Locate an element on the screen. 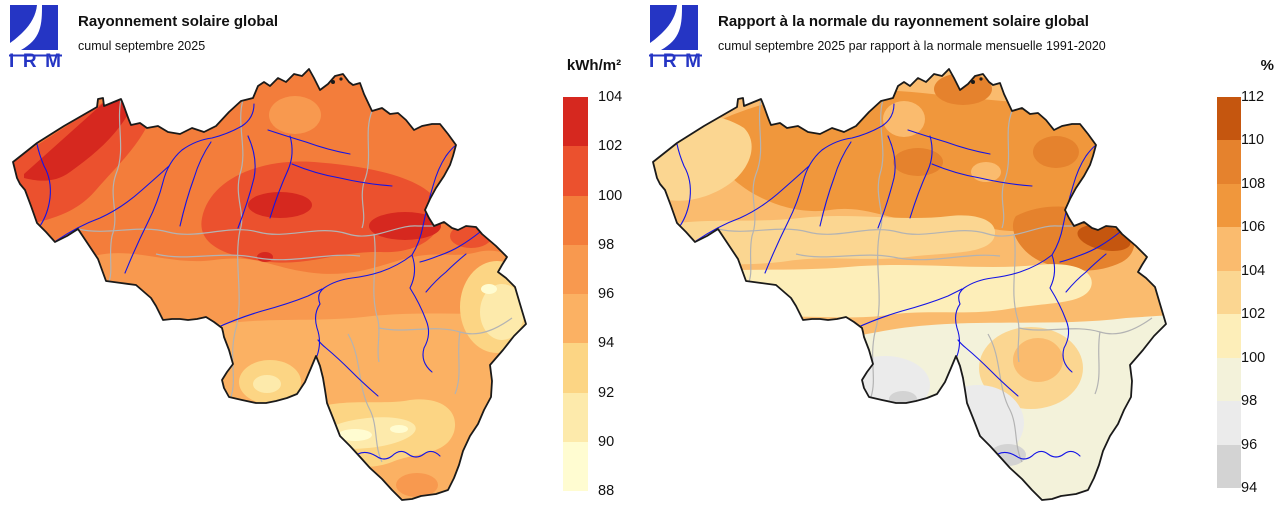  legend-tick: 88 is located at coordinates (606, 490).